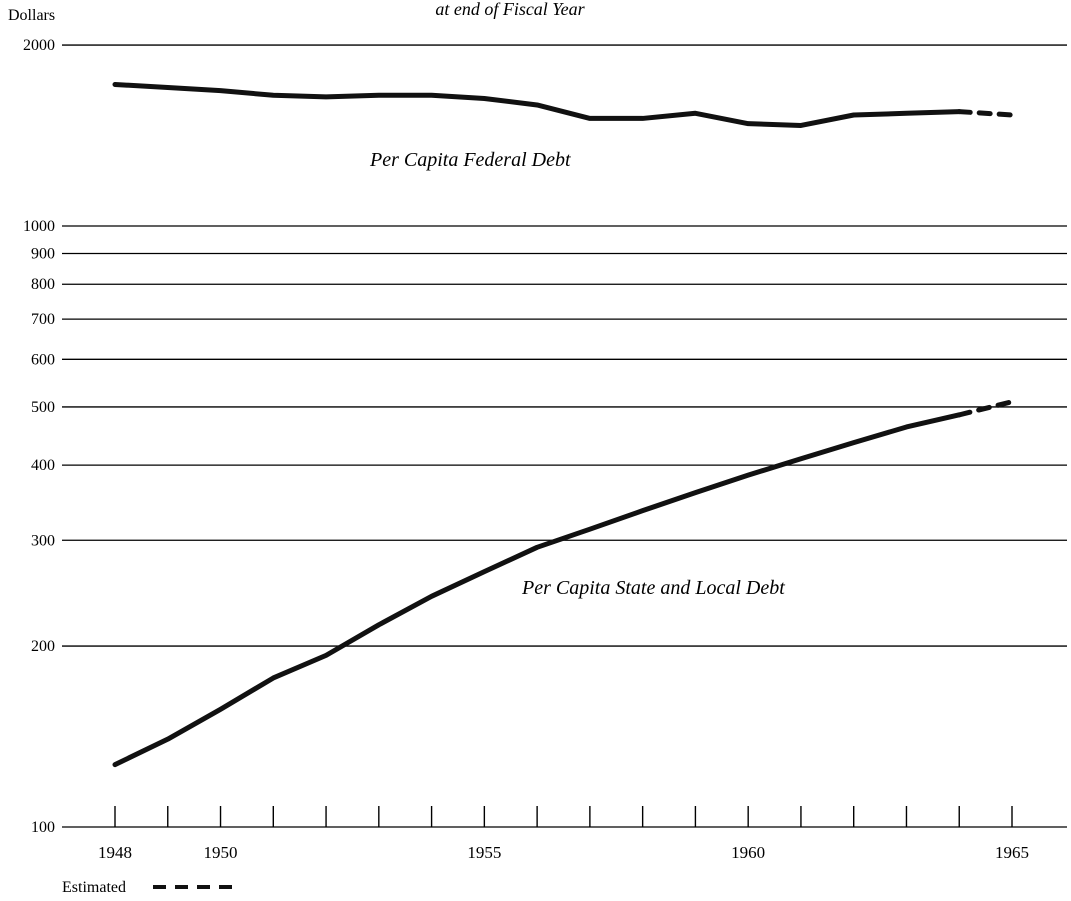  What do you see at coordinates (94, 887) in the screenshot?
I see `legend-estimated-label: Estimated` at bounding box center [94, 887].